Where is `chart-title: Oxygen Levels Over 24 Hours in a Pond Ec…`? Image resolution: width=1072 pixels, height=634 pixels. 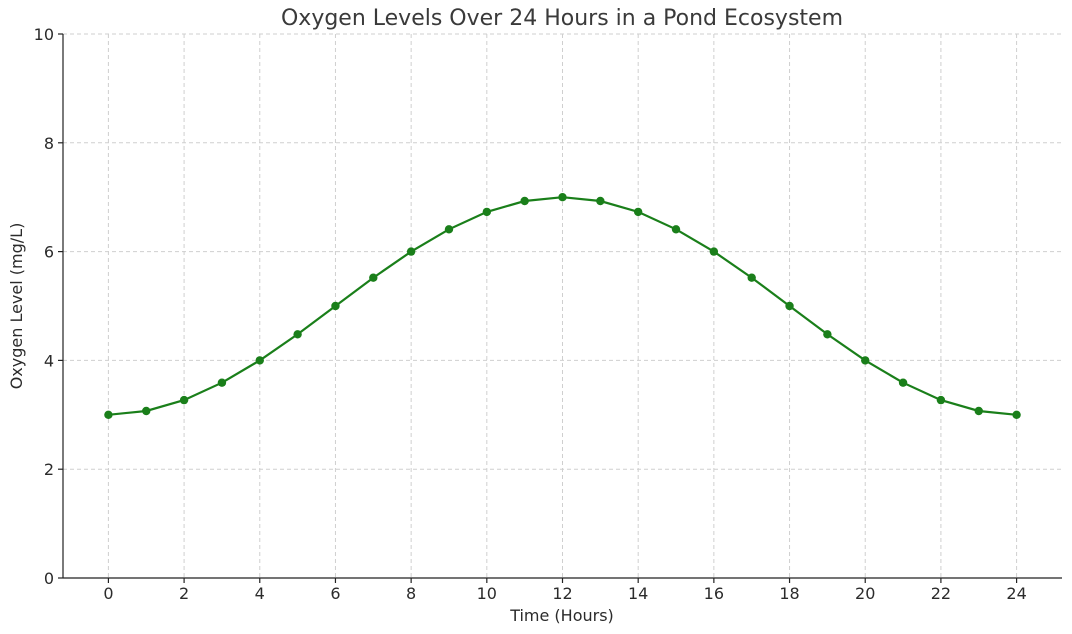 chart-title: Oxygen Levels Over 24 Hours in a Pond Ec… is located at coordinates (562, 18).